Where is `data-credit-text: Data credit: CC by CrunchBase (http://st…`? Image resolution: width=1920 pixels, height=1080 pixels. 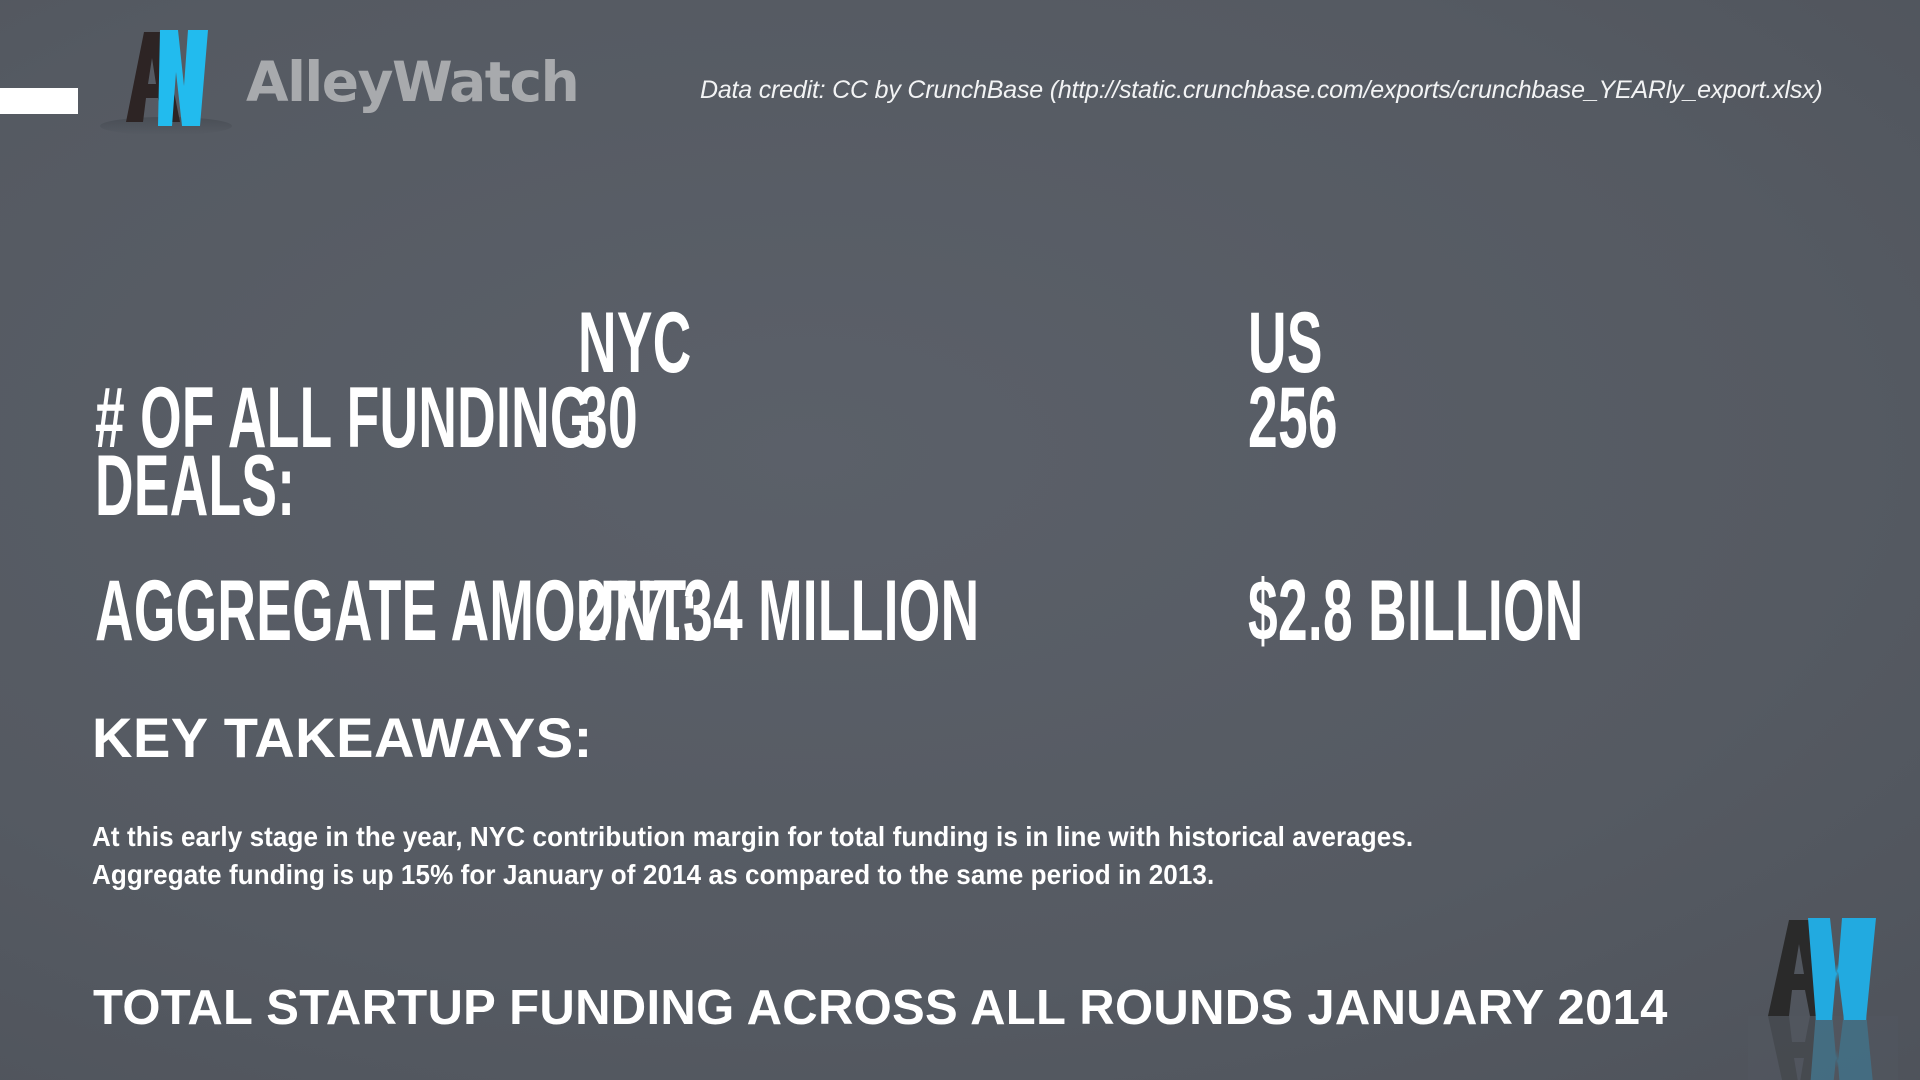
data-credit-text: Data credit: CC by CrunchBase (http://st… is located at coordinates (1261, 90).